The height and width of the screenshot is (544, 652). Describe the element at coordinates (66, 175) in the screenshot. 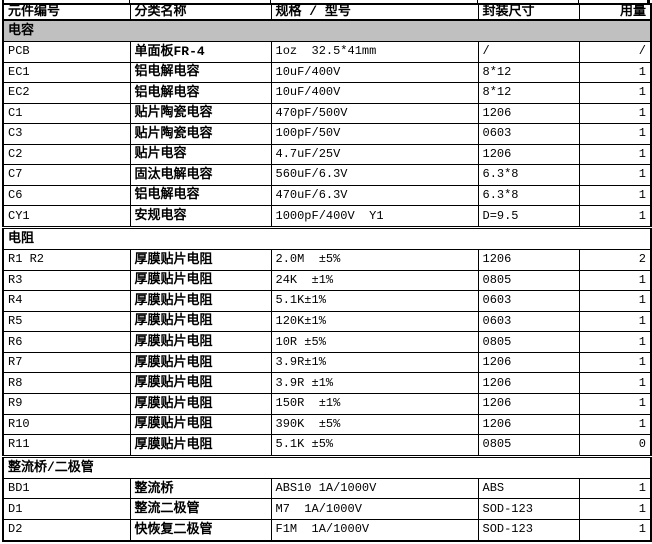

I see `cell-component-id: C7` at that location.